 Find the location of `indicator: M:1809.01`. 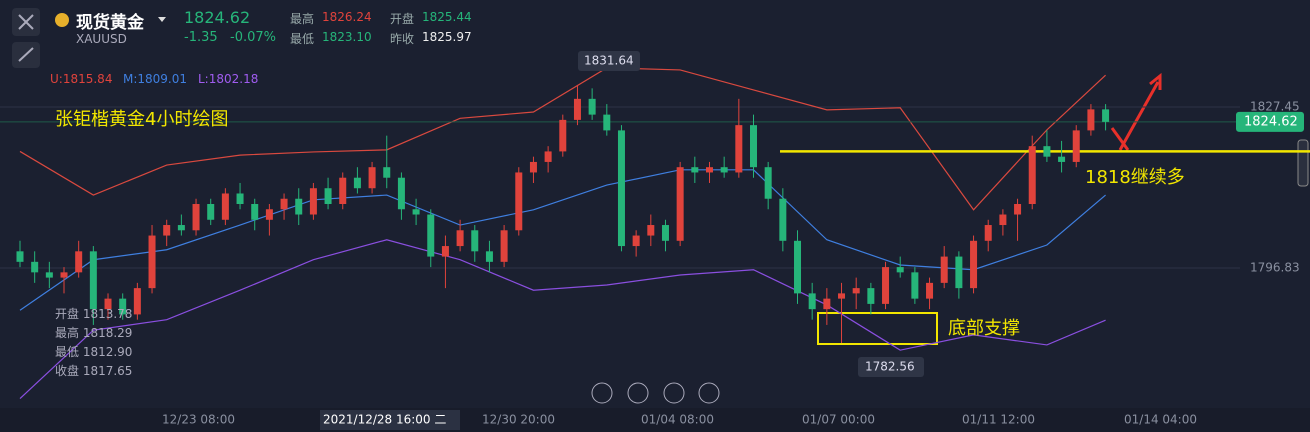

indicator: M:1809.01 is located at coordinates (155, 79).